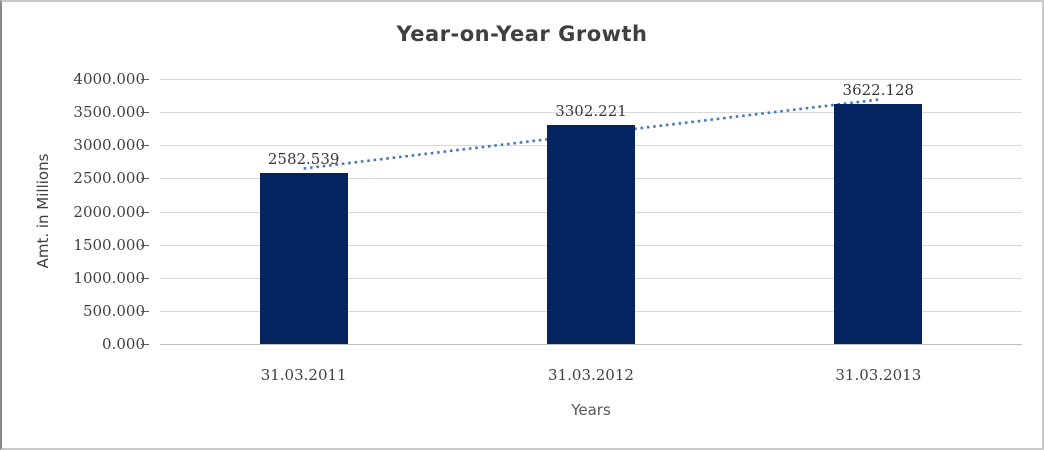  Describe the element at coordinates (109, 211) in the screenshot. I see `y-tick-label: 2000.000` at that location.